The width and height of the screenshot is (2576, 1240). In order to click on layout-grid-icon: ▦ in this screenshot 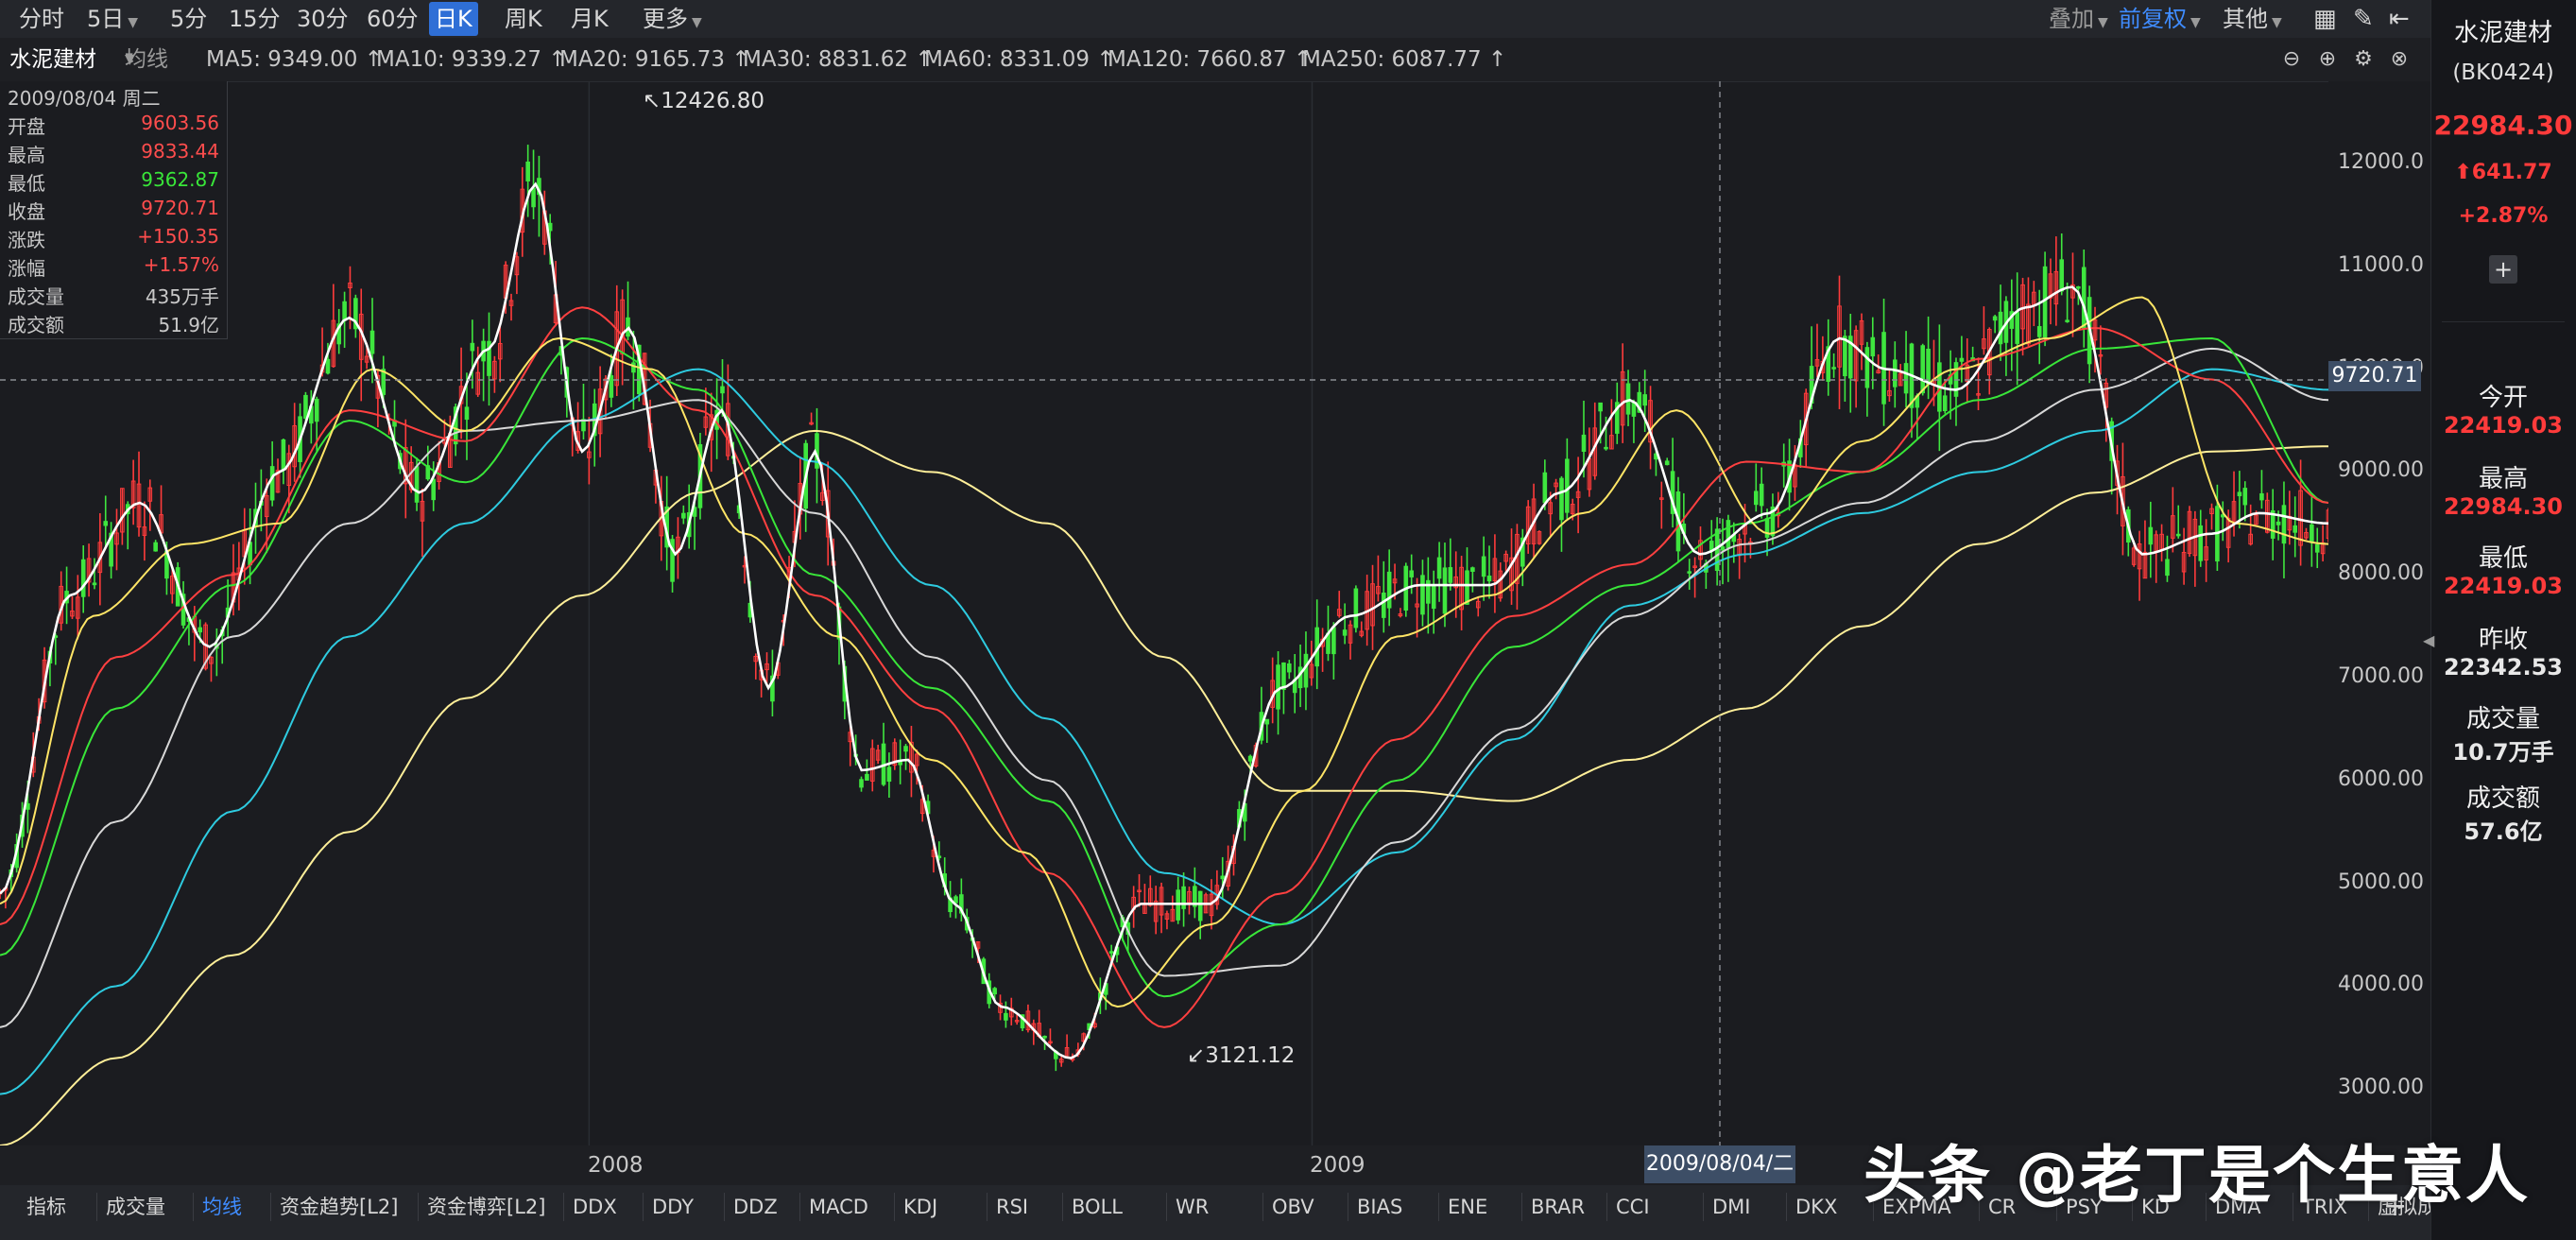, I will do `click(2325, 19)`.